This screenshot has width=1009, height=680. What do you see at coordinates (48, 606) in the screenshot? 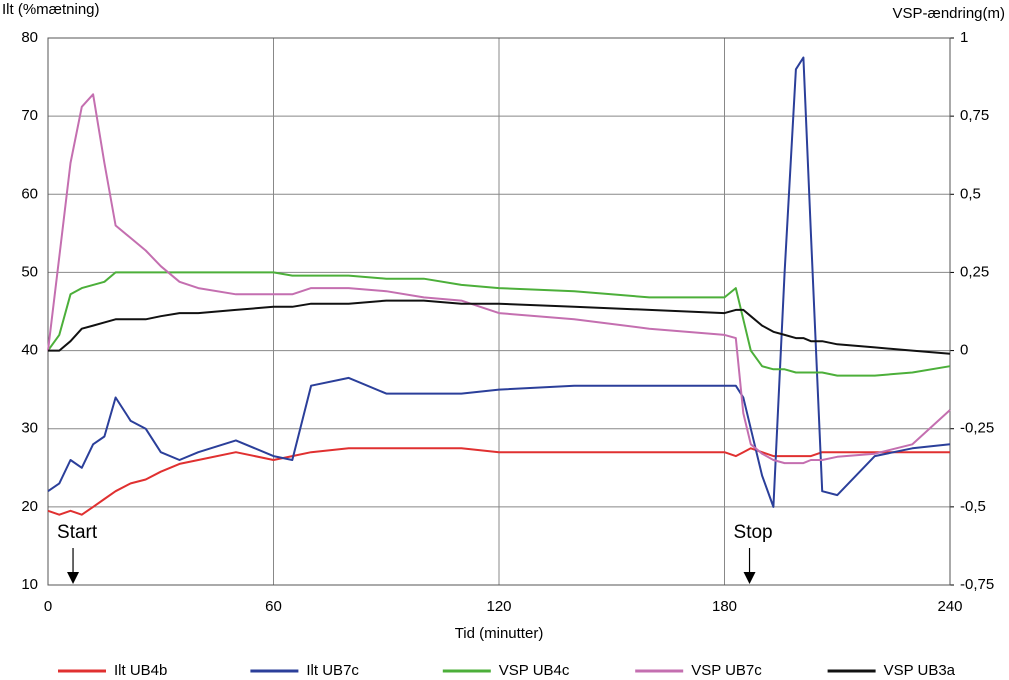
I see `x-tick-label: 0` at bounding box center [48, 606].